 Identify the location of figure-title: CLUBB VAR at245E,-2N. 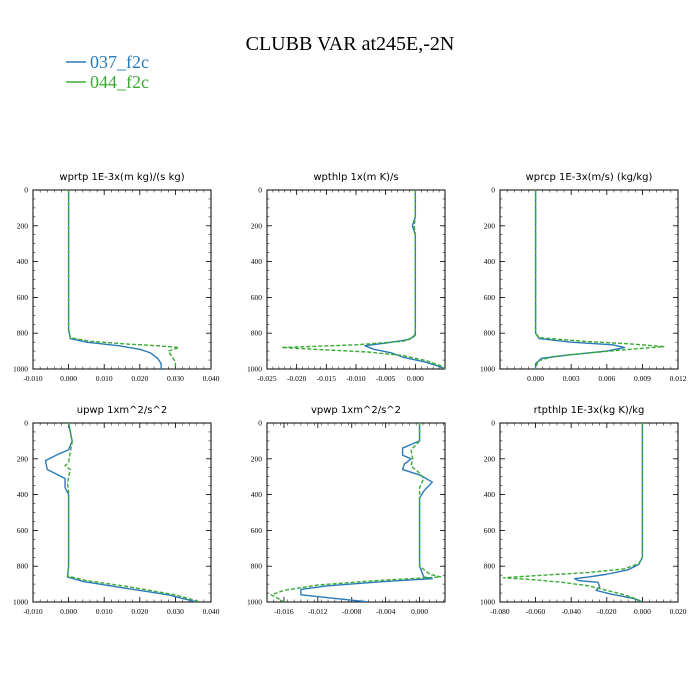
(350, 44).